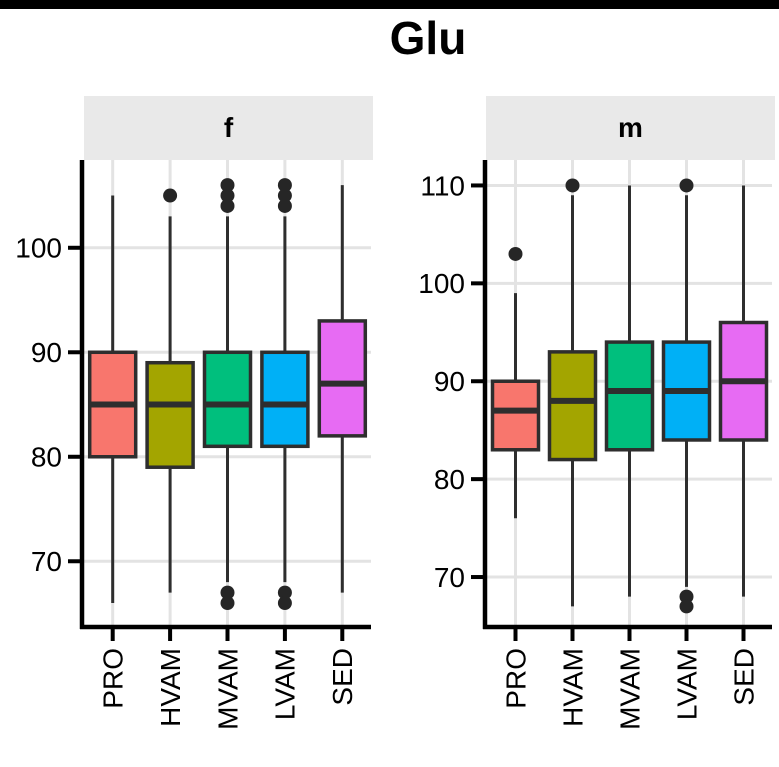 This screenshot has width=779, height=767. What do you see at coordinates (743, 677) in the screenshot?
I see `x-tick-label-m-SED: SED` at bounding box center [743, 677].